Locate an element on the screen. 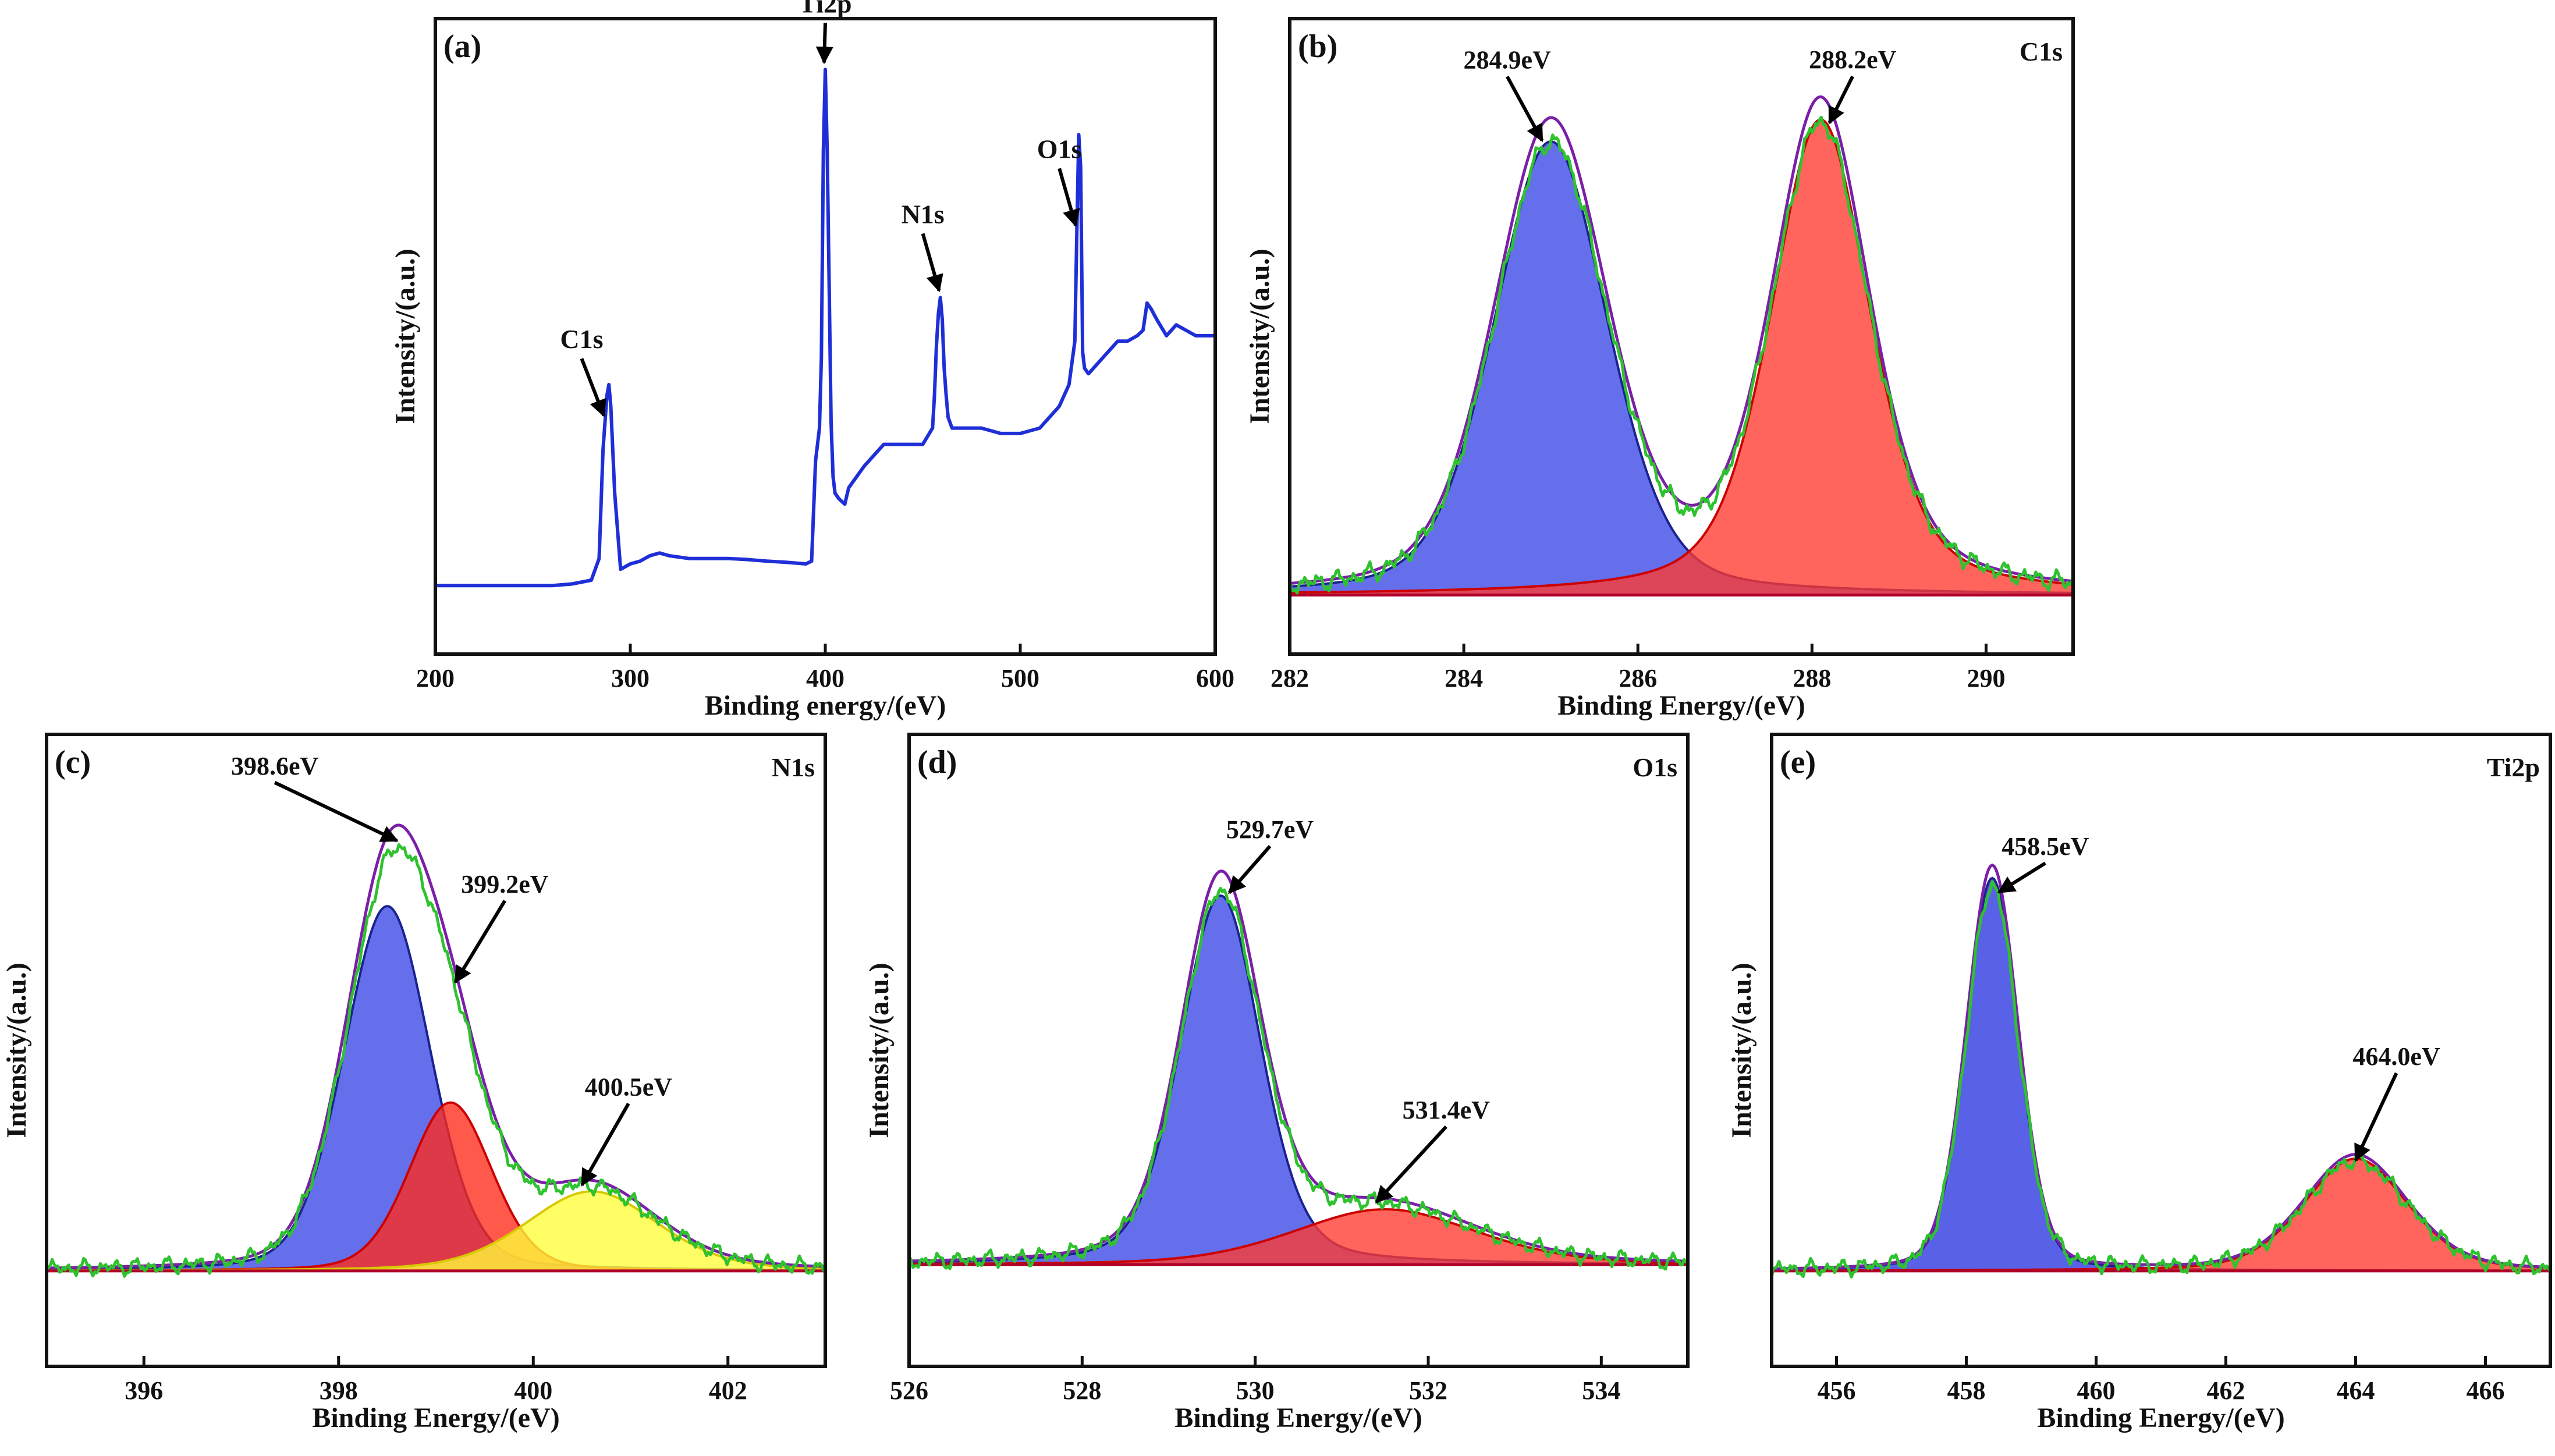  panel-label: (d) is located at coordinates (937, 762).